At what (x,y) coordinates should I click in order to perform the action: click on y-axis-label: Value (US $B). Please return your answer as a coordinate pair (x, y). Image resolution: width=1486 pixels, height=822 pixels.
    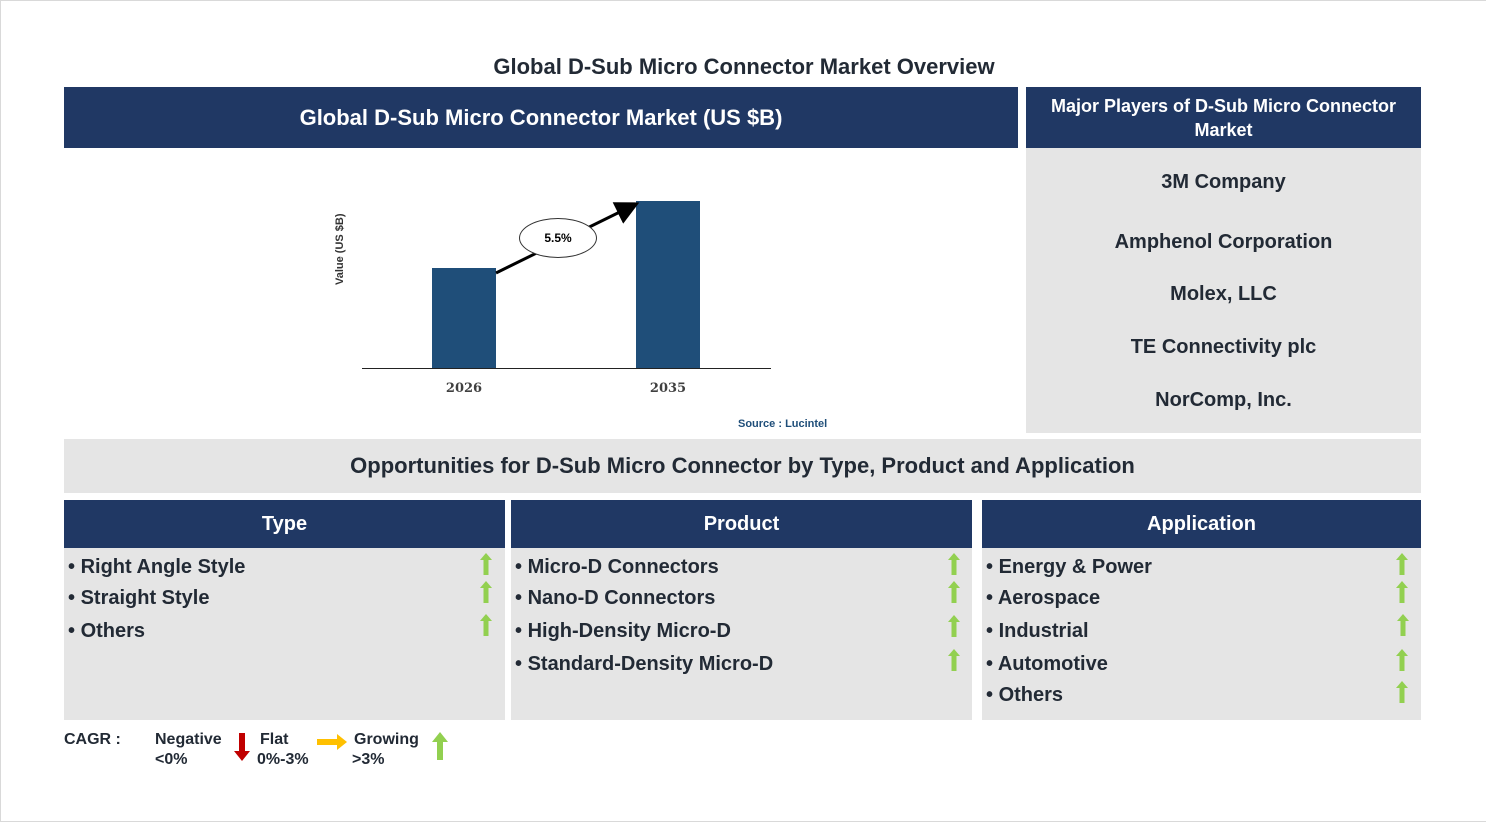
    Looking at the image, I should click on (340, 249).